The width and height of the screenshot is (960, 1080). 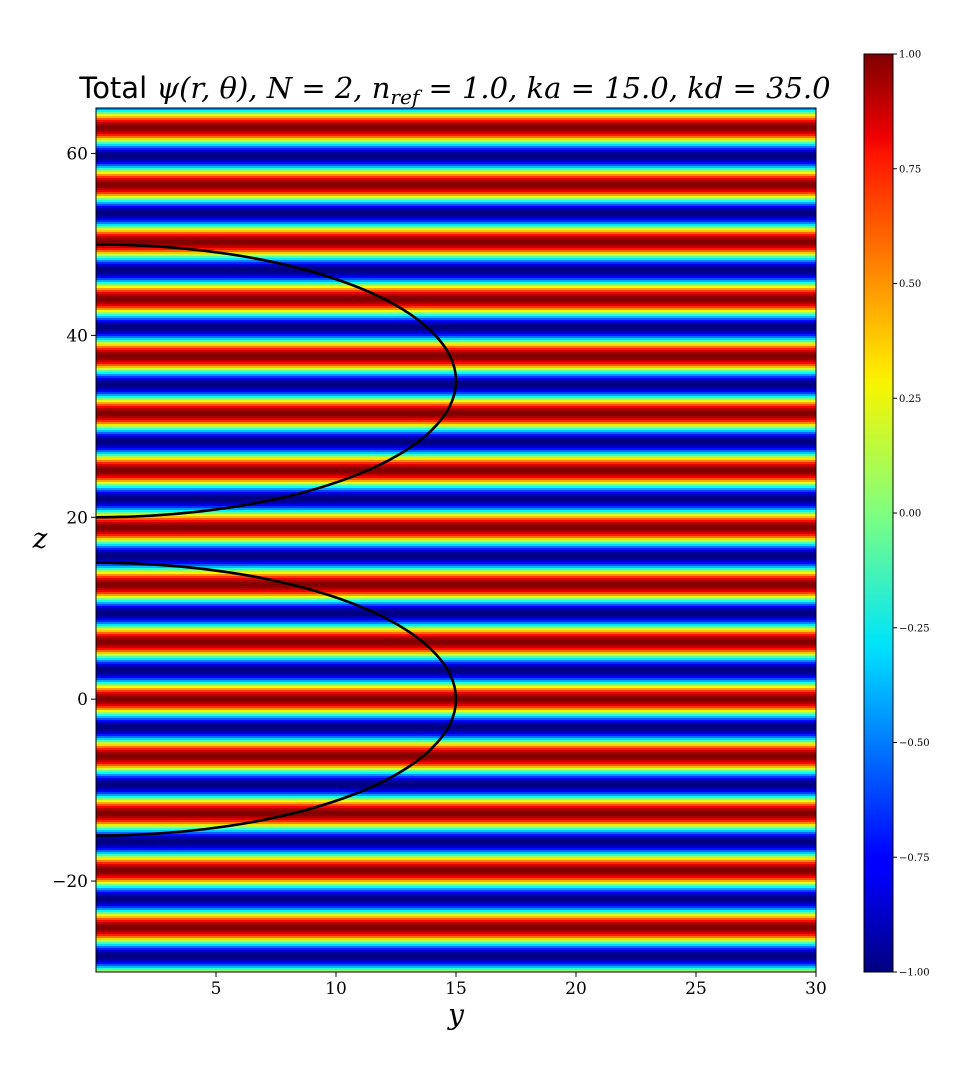 What do you see at coordinates (914, 743) in the screenshot?
I see `colorbar-tick-label: −0.50` at bounding box center [914, 743].